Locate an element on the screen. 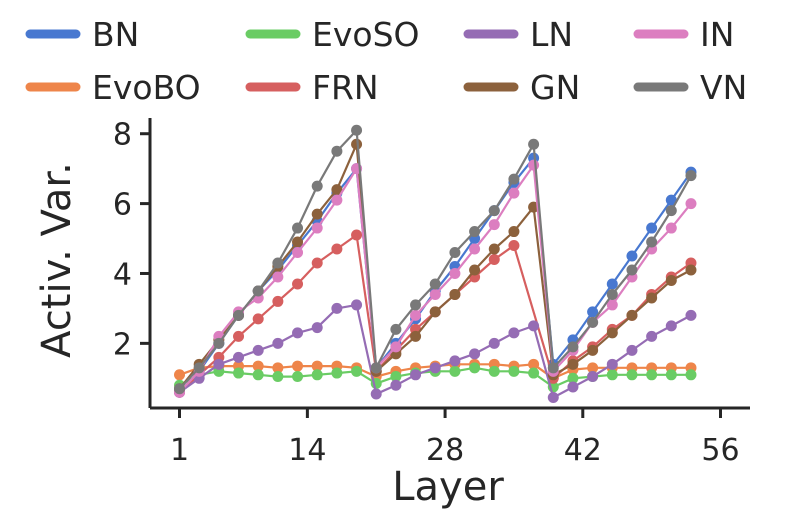 This screenshot has height=517, width=786. x-tick-label: 42 is located at coordinates (583, 450).